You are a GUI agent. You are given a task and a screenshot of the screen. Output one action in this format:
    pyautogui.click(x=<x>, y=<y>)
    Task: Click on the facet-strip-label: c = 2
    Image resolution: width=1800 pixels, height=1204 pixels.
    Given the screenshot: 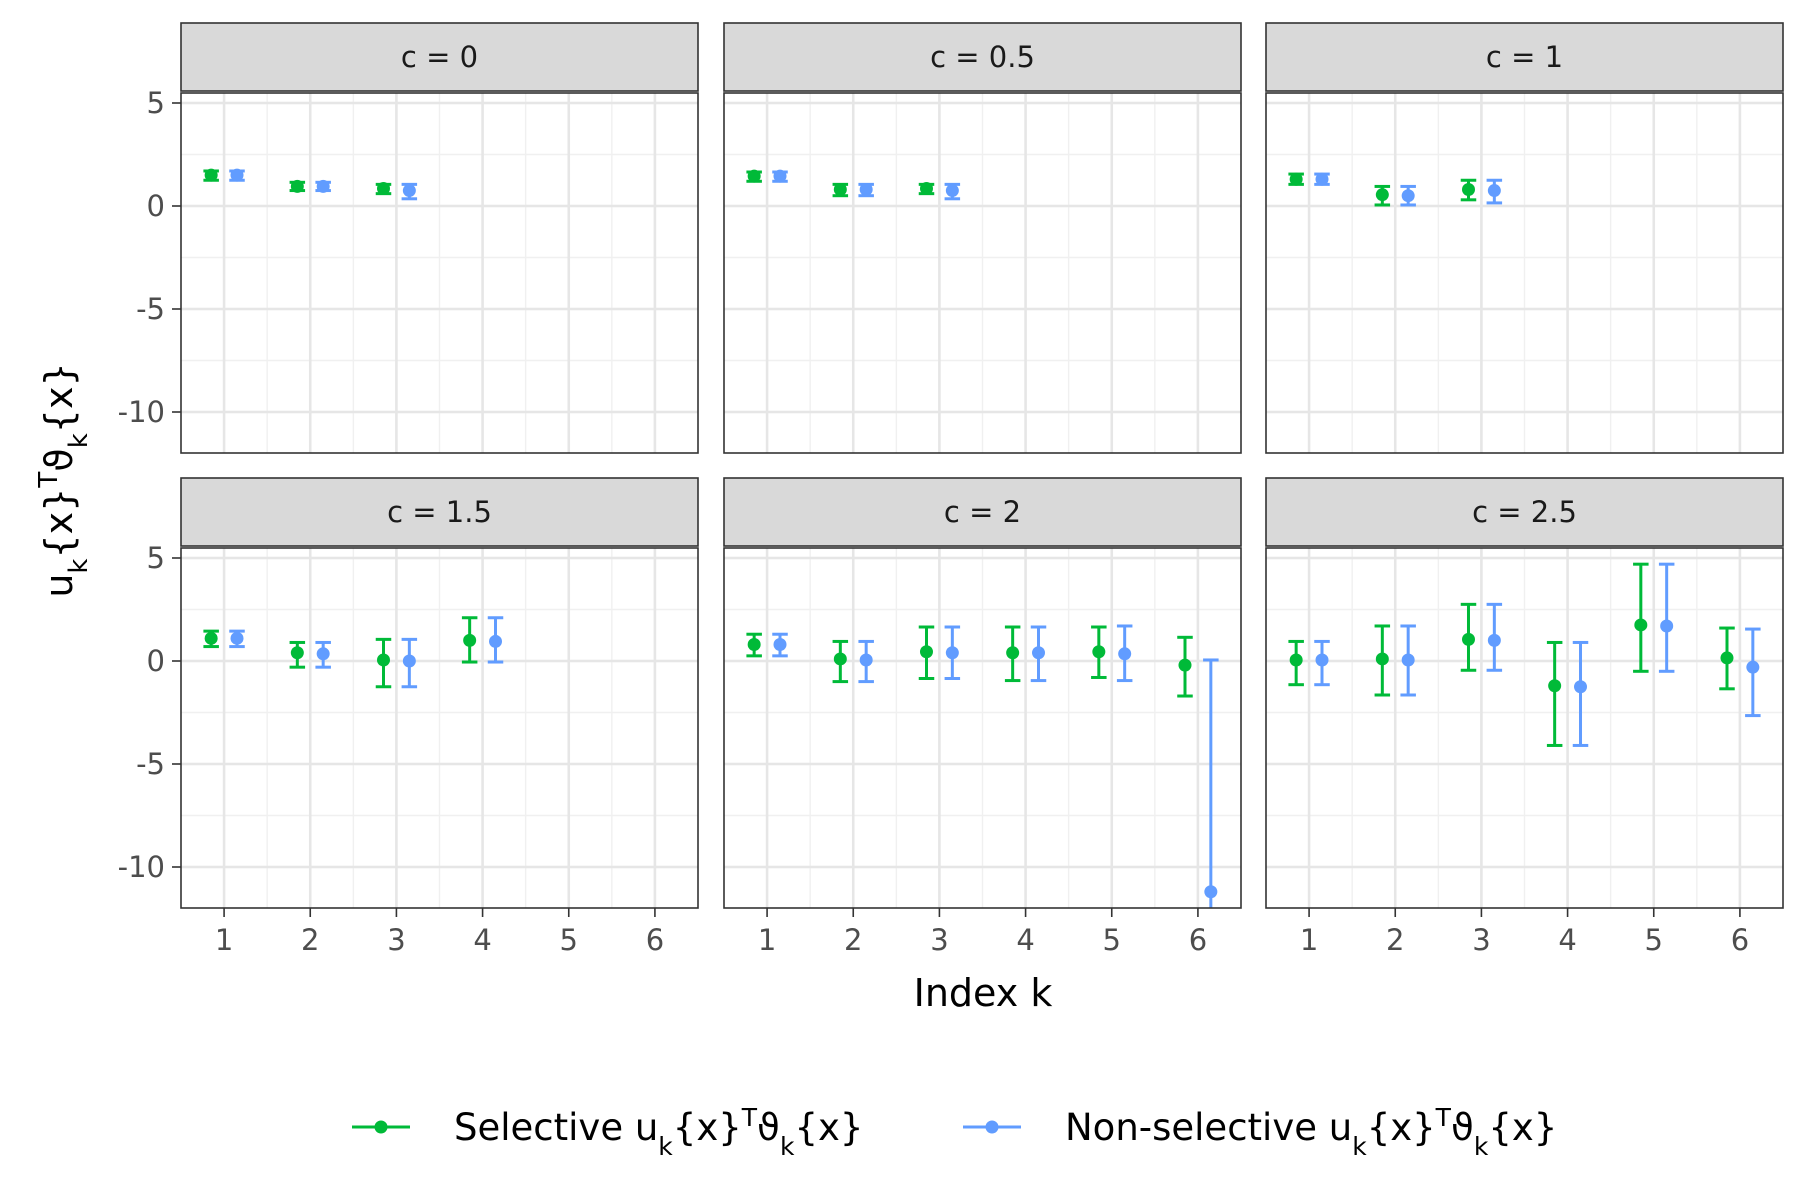 What is the action you would take?
    pyautogui.click(x=982, y=512)
    